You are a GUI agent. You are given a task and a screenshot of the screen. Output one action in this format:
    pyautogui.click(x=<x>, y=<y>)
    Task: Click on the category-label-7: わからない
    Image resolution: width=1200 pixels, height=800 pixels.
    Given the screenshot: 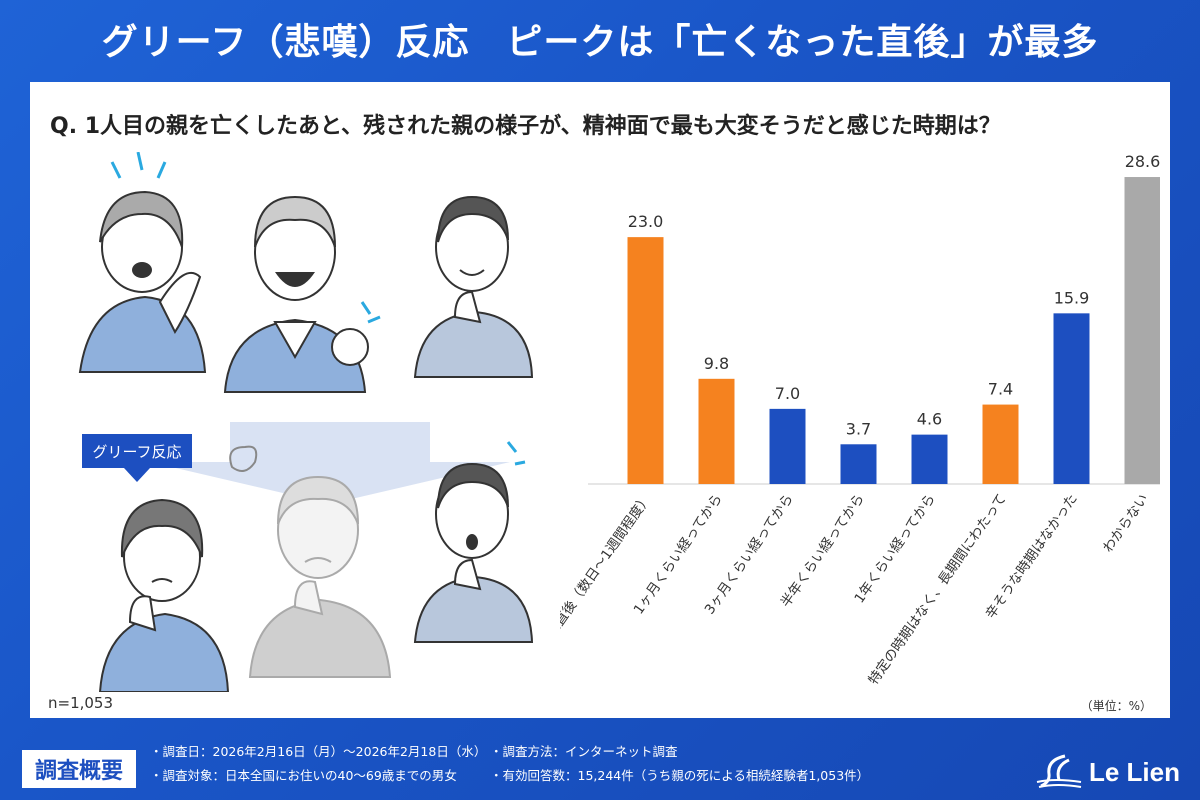 What is the action you would take?
    pyautogui.click(x=1126, y=523)
    